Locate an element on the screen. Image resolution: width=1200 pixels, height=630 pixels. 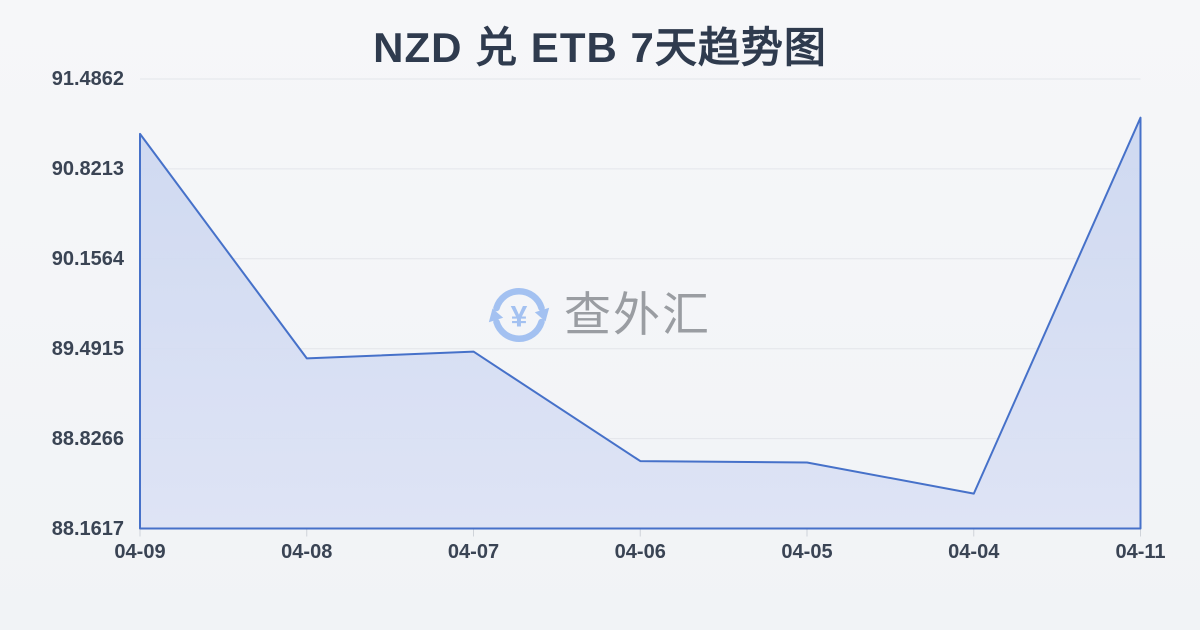
x-axis-tick-label: 04-05 is located at coordinates (807, 552).